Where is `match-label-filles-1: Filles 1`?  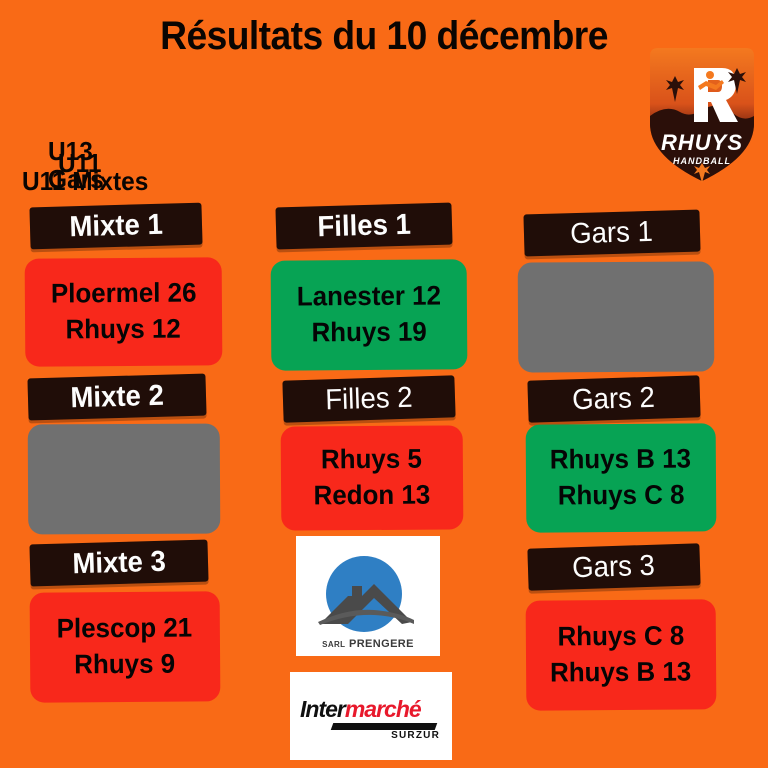
match-label-filles-1: Filles 1 is located at coordinates (364, 226).